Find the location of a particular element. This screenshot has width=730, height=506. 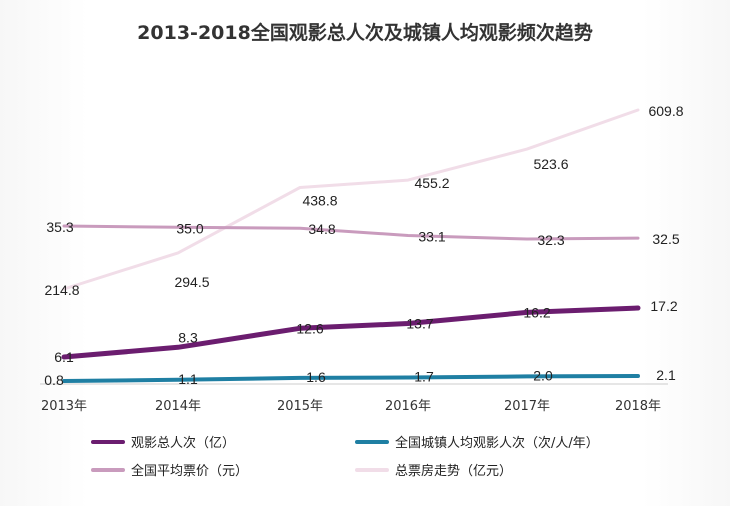

data-label-avg-price-0: 35.3 is located at coordinates (59, 227).